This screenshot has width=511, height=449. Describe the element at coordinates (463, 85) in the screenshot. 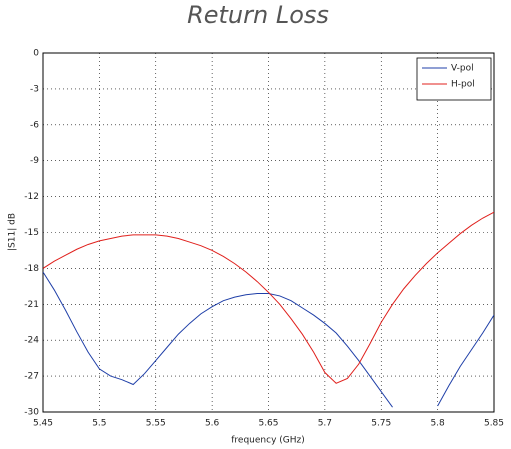

I see `legend-label: H-pol` at that location.